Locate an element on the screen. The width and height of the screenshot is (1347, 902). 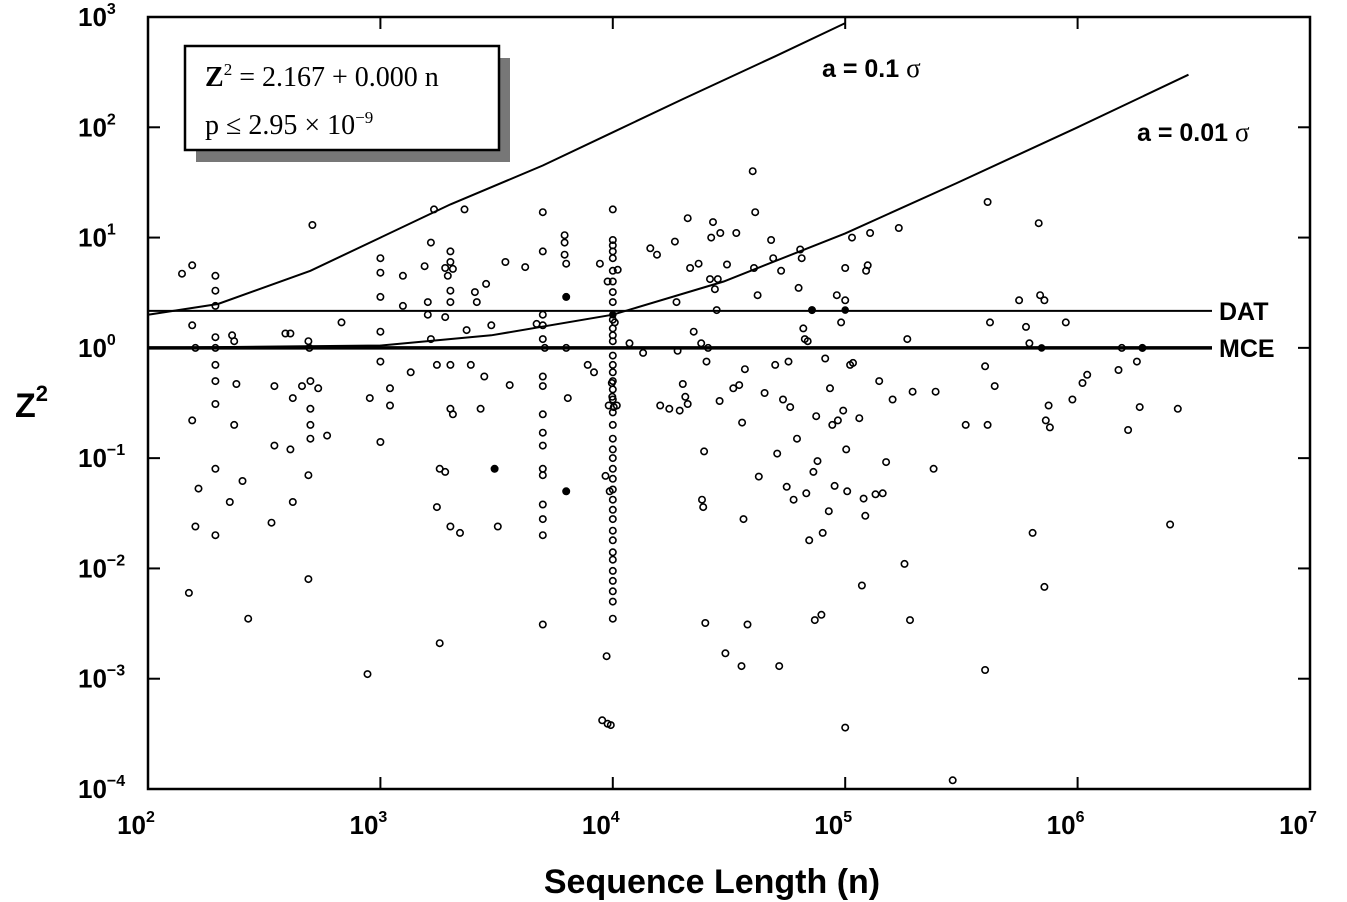
fit-equation: Z2 = 2.167 + 0.000 n is located at coordinates (322, 76).